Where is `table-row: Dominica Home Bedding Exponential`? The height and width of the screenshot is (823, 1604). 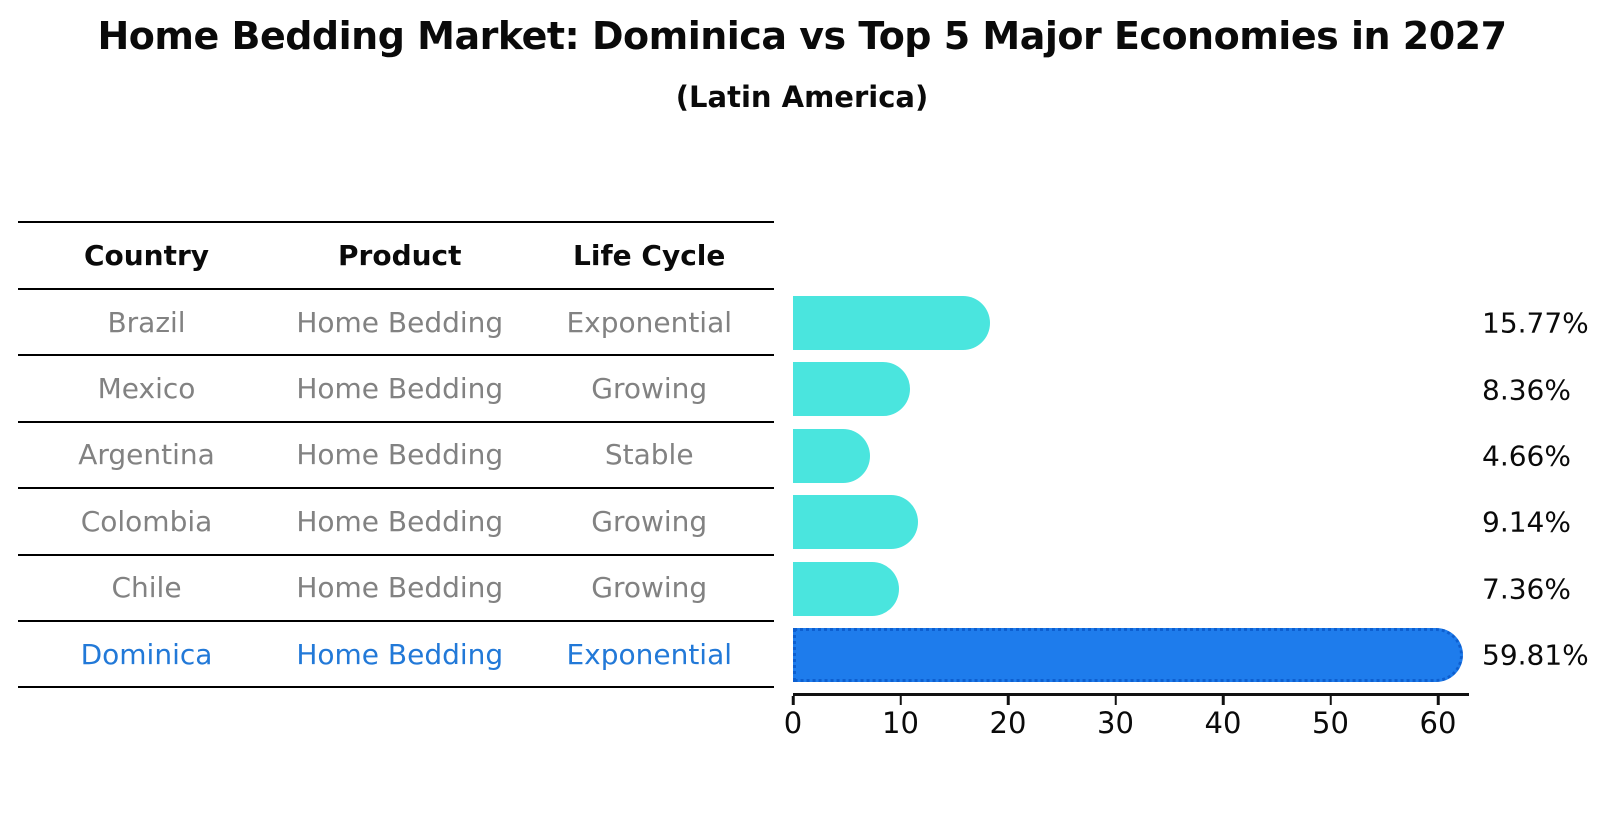
table-row: Dominica Home Bedding Exponential is located at coordinates (396, 655).